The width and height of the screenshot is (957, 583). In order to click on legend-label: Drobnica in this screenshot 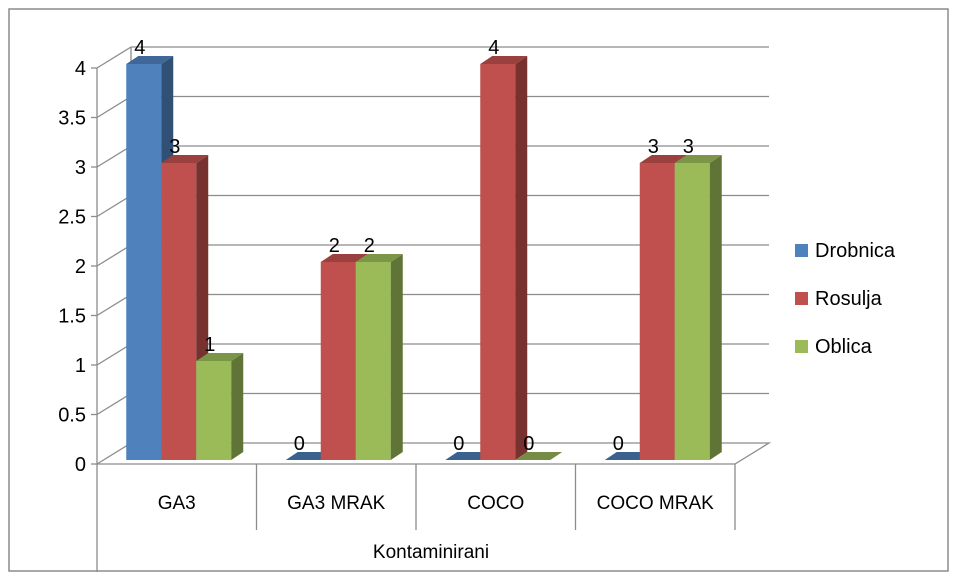, I will do `click(855, 251)`.